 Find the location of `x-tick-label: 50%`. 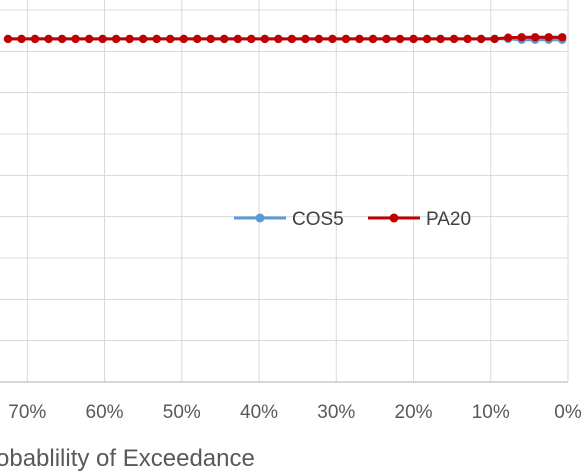

x-tick-label: 50% is located at coordinates (182, 412).